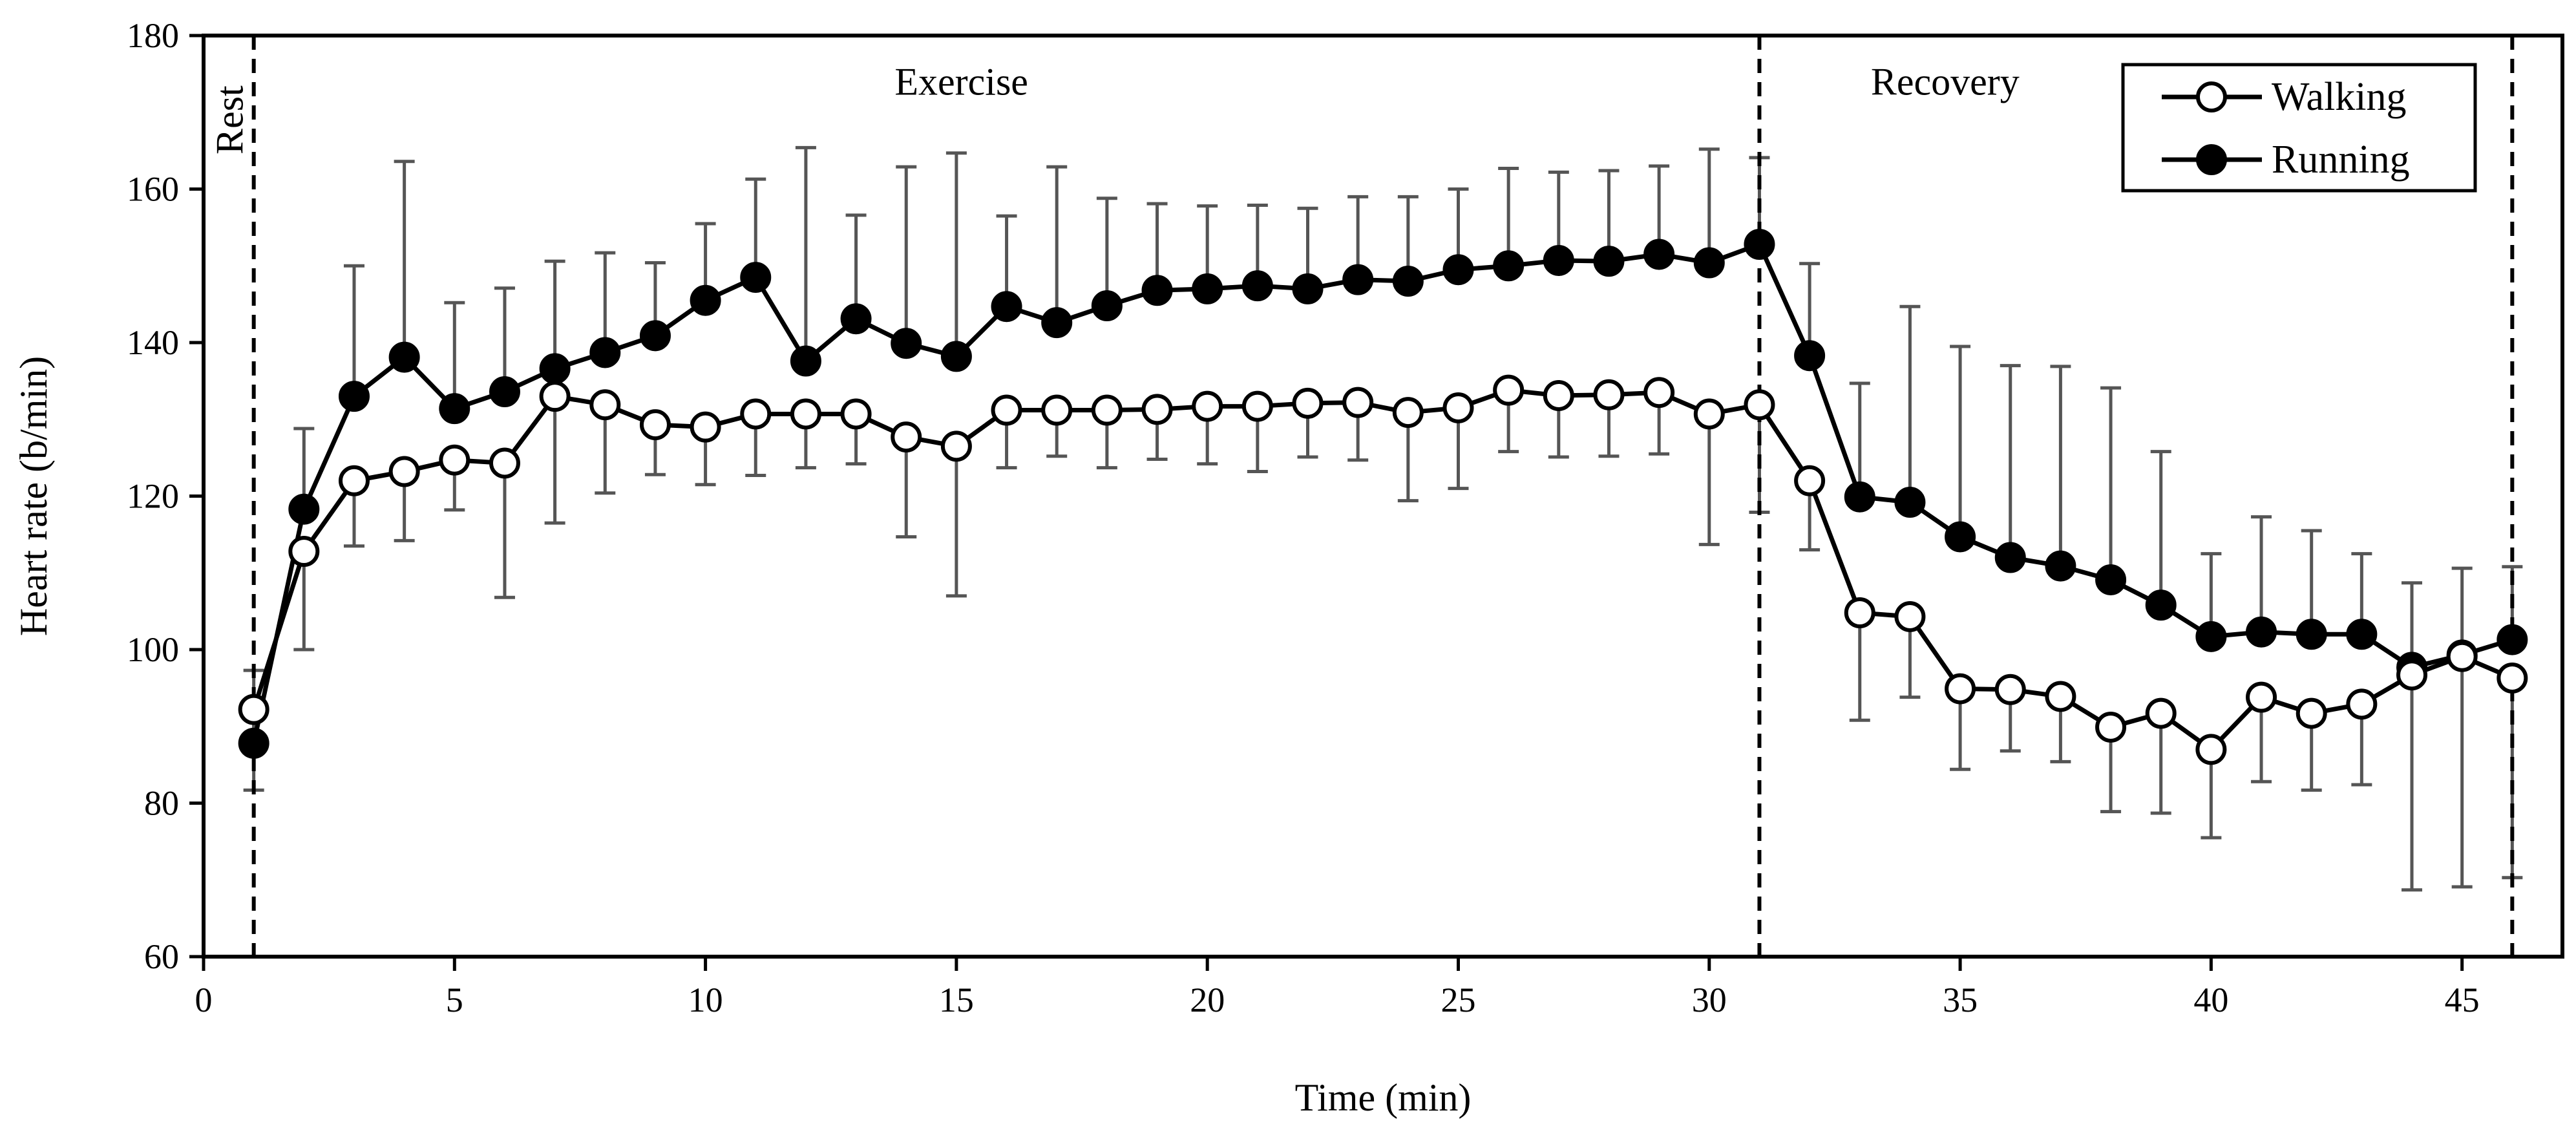 The width and height of the screenshot is (2576, 1126). Describe the element at coordinates (153, 189) in the screenshot. I see `y-tick-label: 160` at that location.